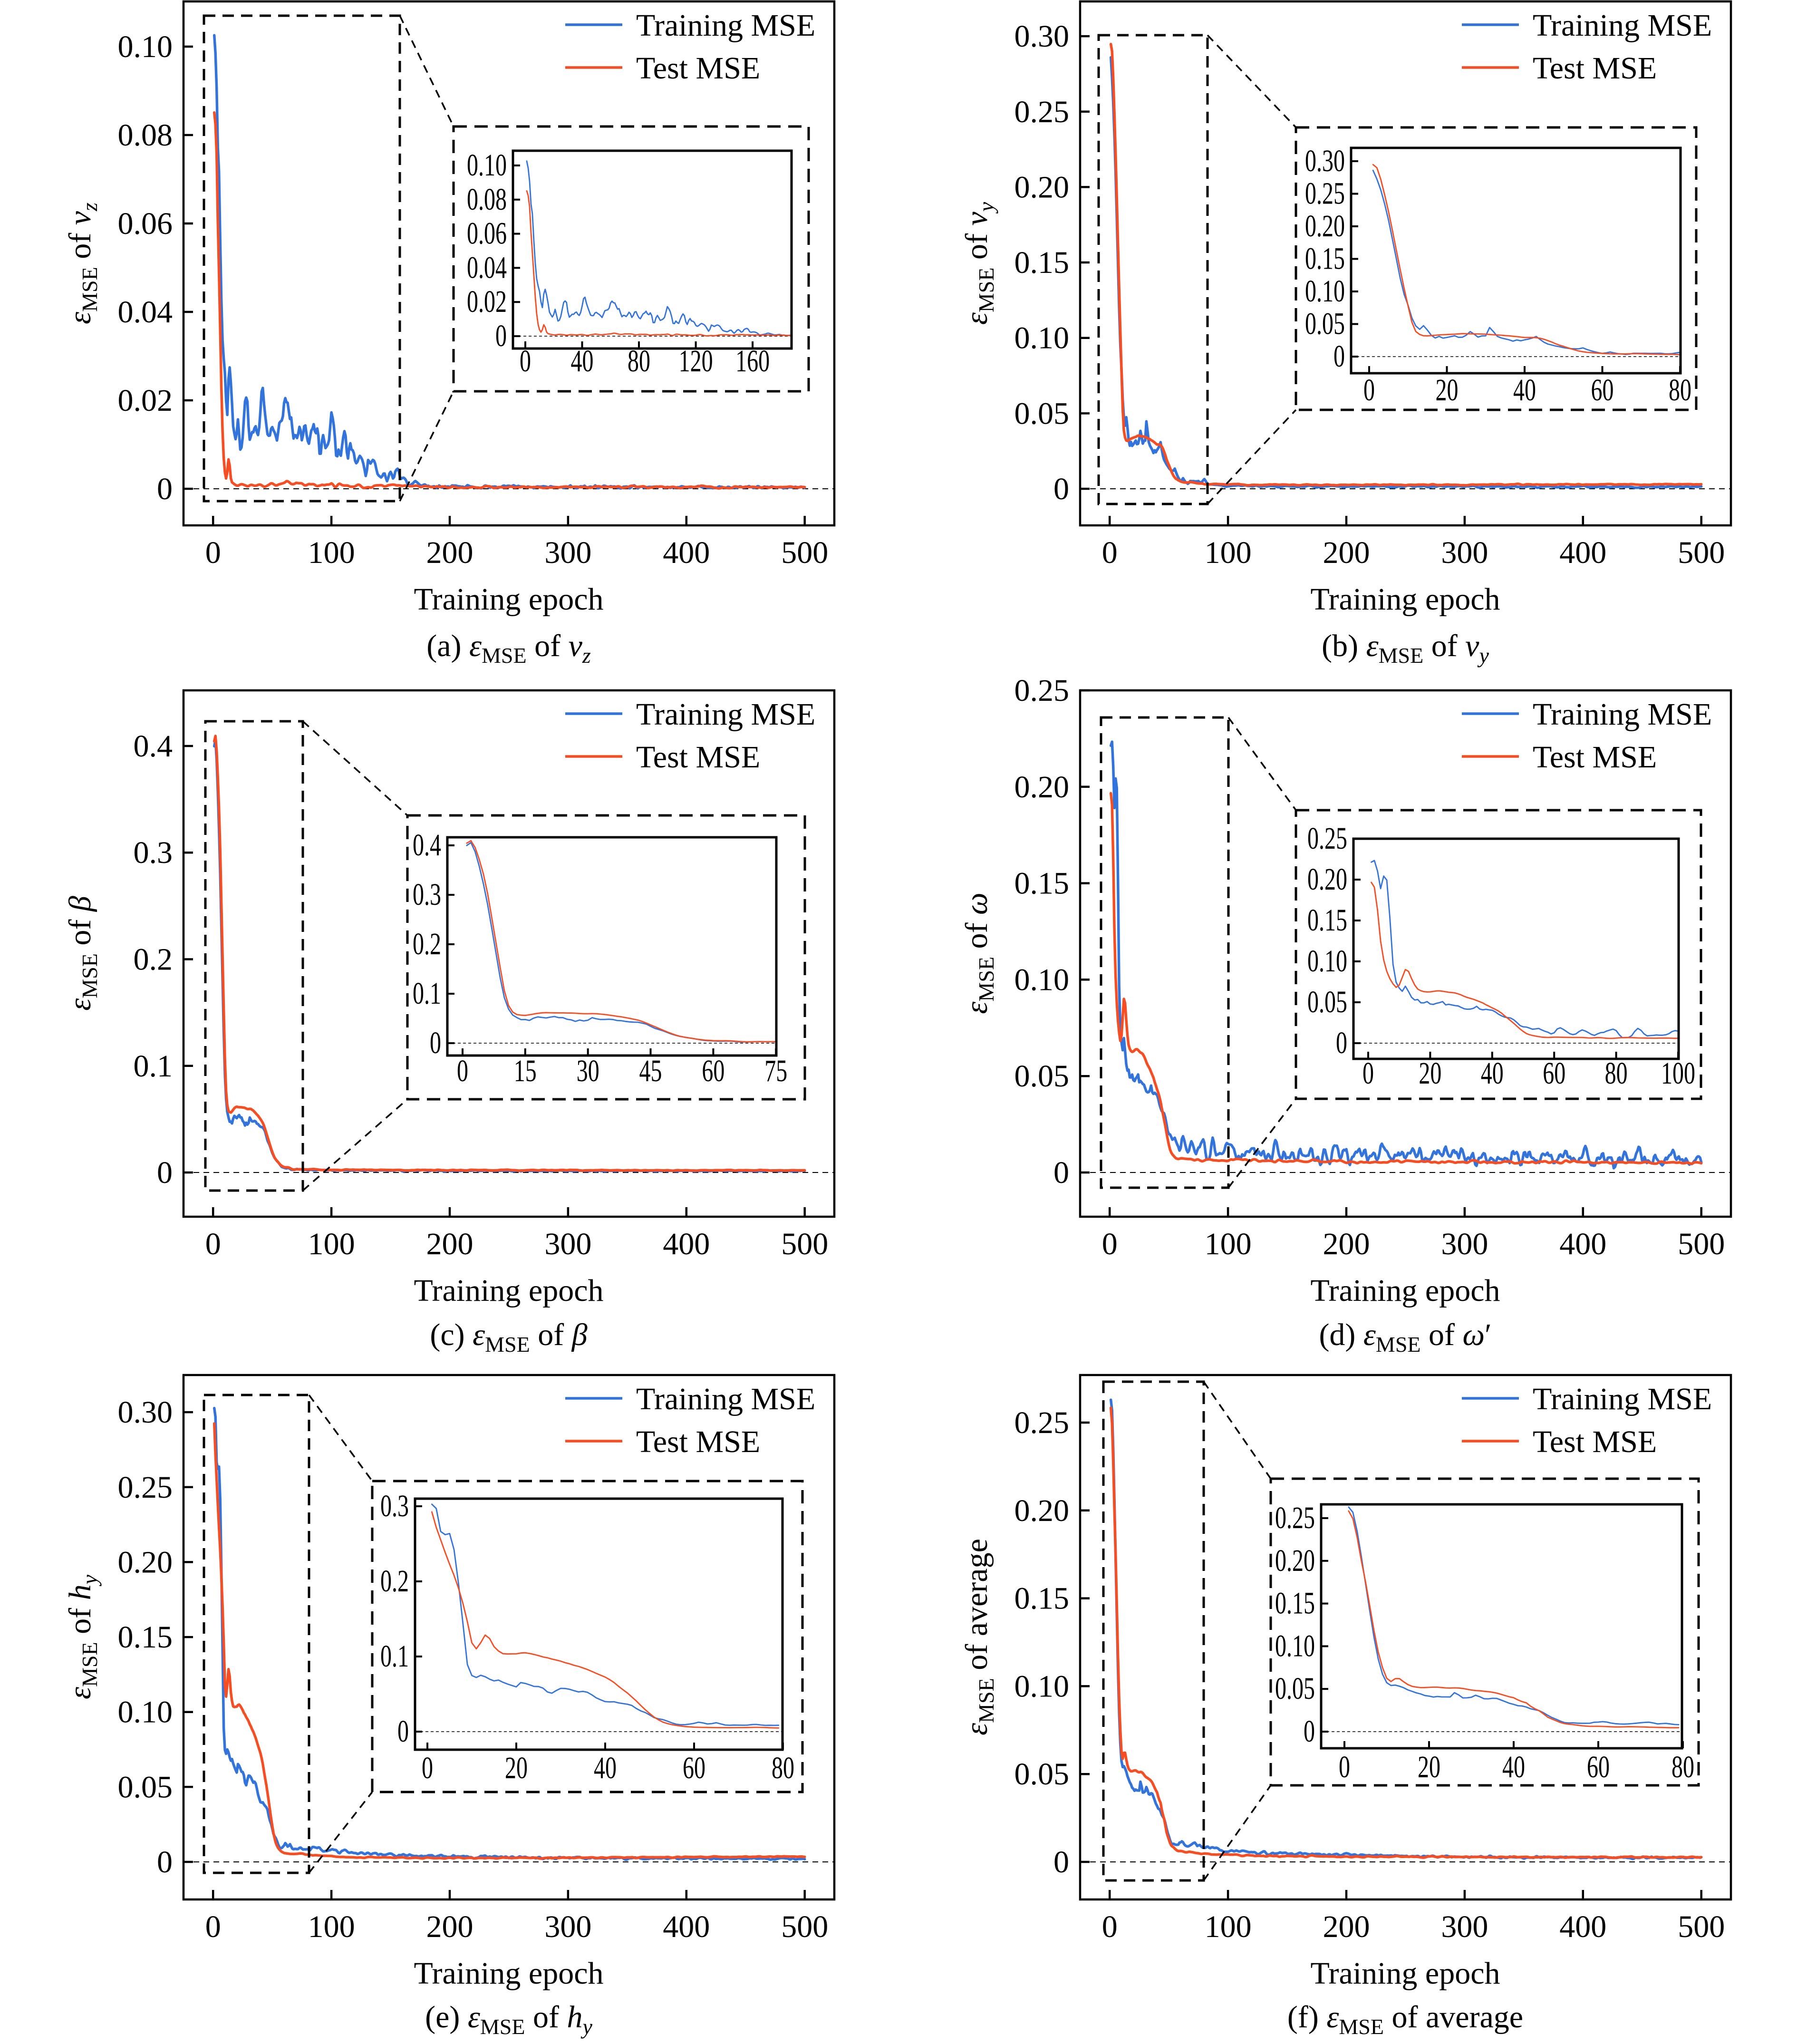 This screenshot has height=2044, width=1797. Describe the element at coordinates (696, 361) in the screenshot. I see `svg-text: 120` at that location.